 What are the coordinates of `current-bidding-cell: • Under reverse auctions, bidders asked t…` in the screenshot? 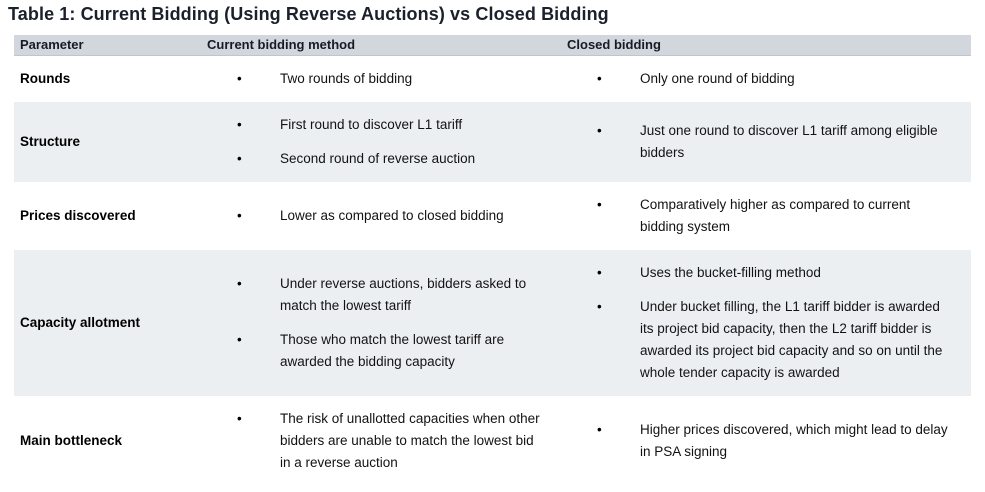 It's located at (387, 323).